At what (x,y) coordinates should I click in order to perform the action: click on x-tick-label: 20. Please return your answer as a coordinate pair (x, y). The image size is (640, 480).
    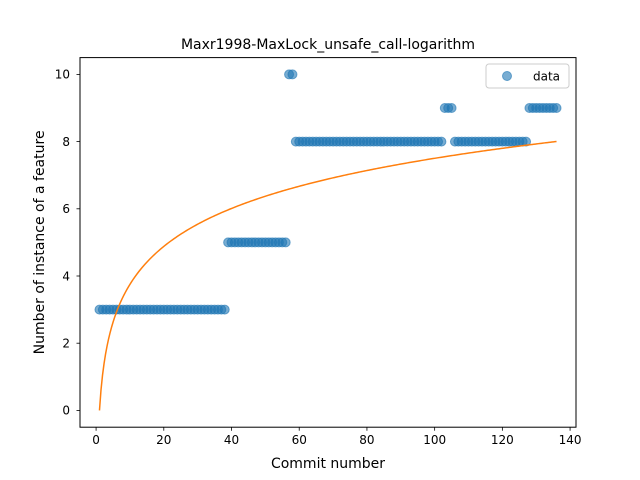
    Looking at the image, I should click on (163, 440).